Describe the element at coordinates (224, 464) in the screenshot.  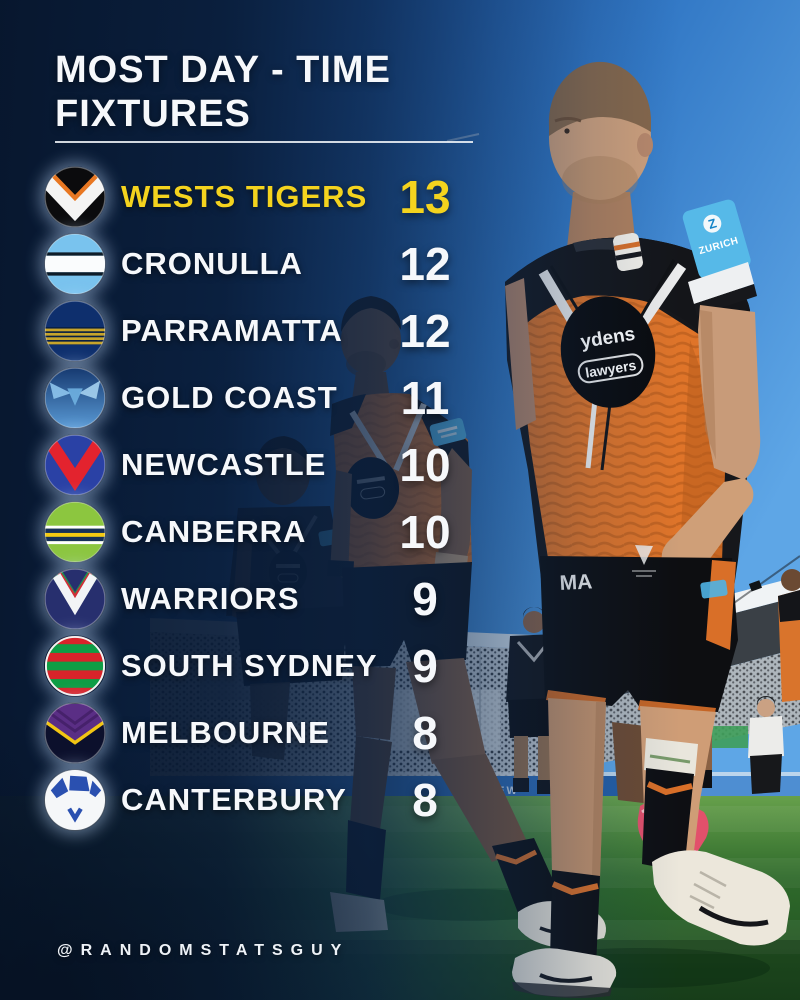
I see `team-name: NEWCASTLE` at that location.